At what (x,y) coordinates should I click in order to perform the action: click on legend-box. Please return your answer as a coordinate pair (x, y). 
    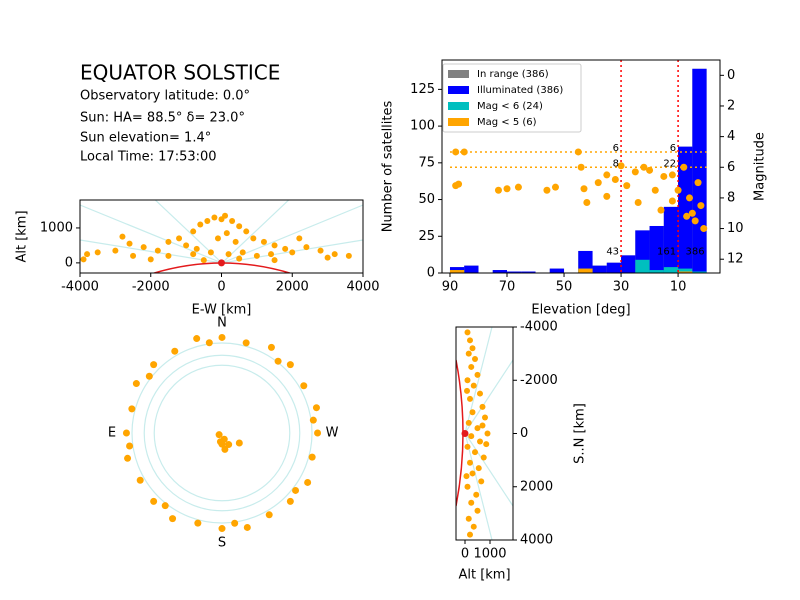
    Looking at the image, I should click on (512, 98).